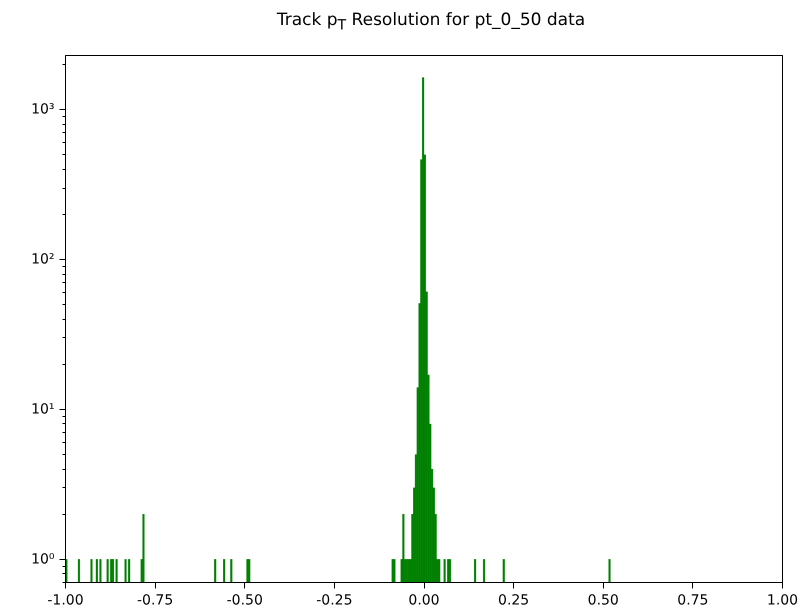 The width and height of the screenshot is (807, 613). What do you see at coordinates (603, 600) in the screenshot?
I see `x-tick-label: 0.50` at bounding box center [603, 600].